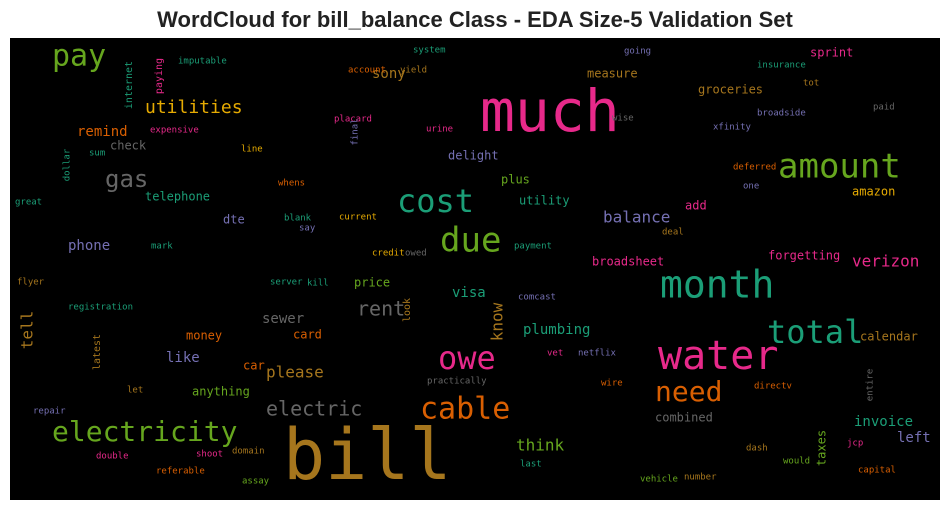 The image size is (950, 511). I want to click on word: like, so click(183, 358).